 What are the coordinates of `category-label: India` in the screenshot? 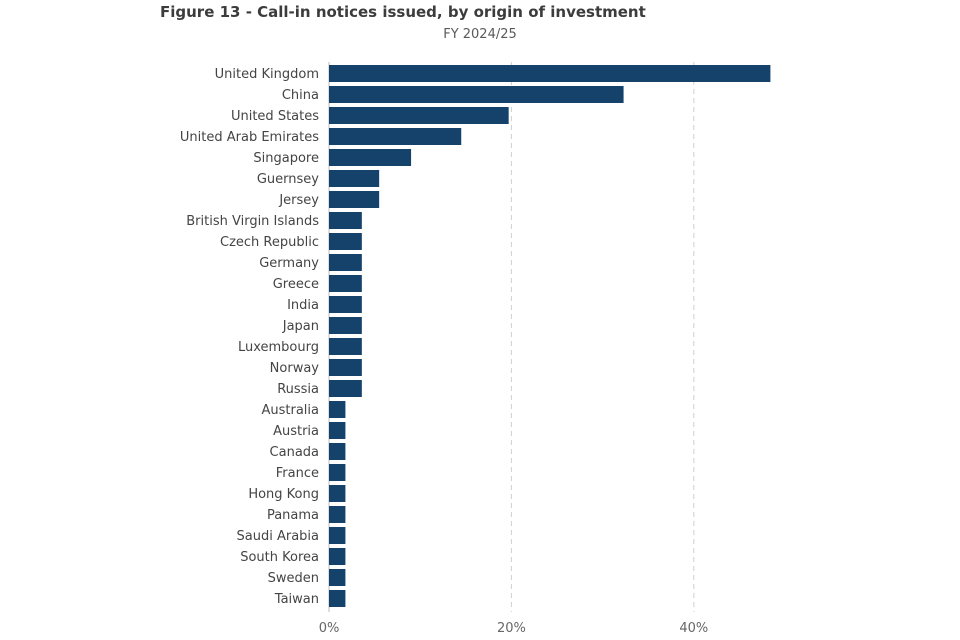 It's located at (303, 305).